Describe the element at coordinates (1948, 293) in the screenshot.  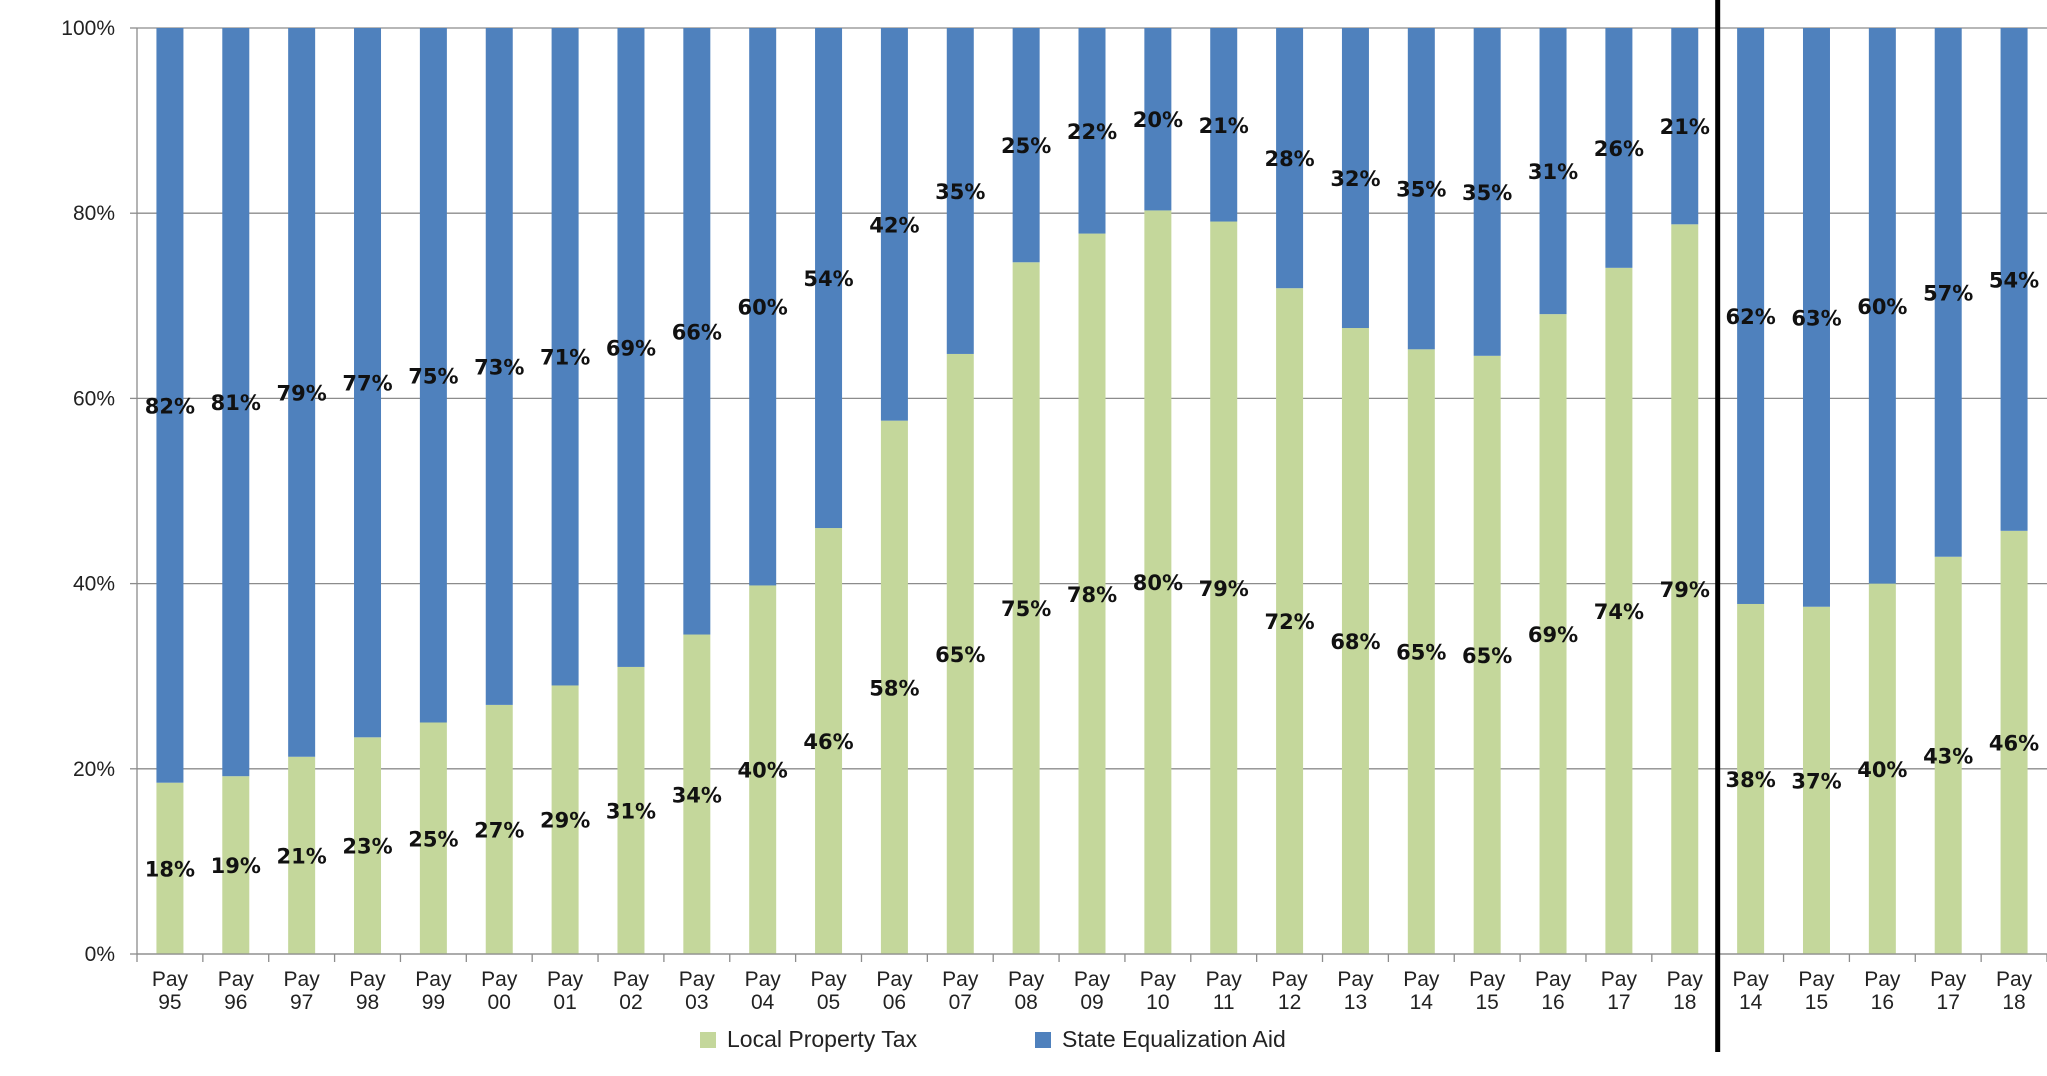
I see `data-label-state: 57%` at that location.